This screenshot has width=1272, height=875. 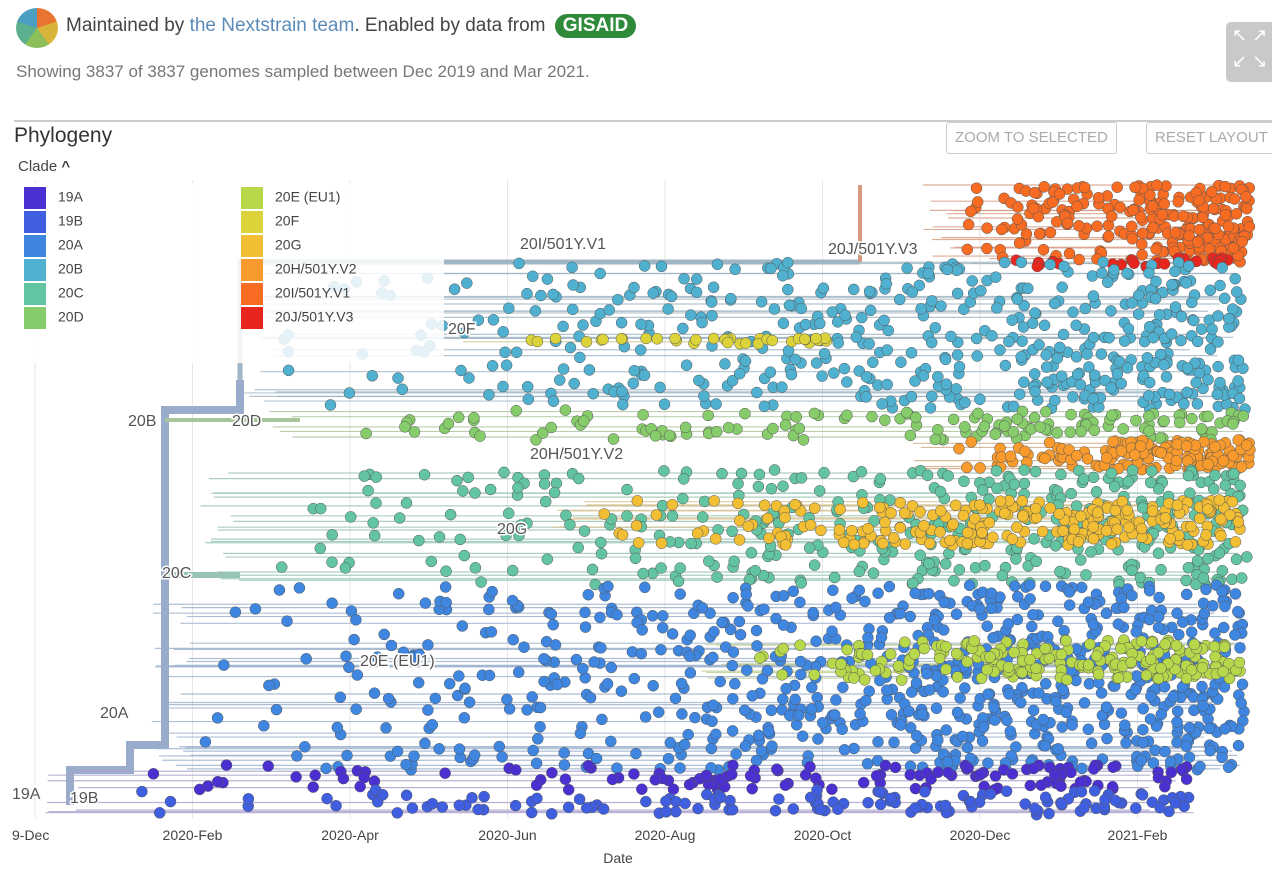 I want to click on legend-item: 20E (EU1), so click(x=290, y=198).